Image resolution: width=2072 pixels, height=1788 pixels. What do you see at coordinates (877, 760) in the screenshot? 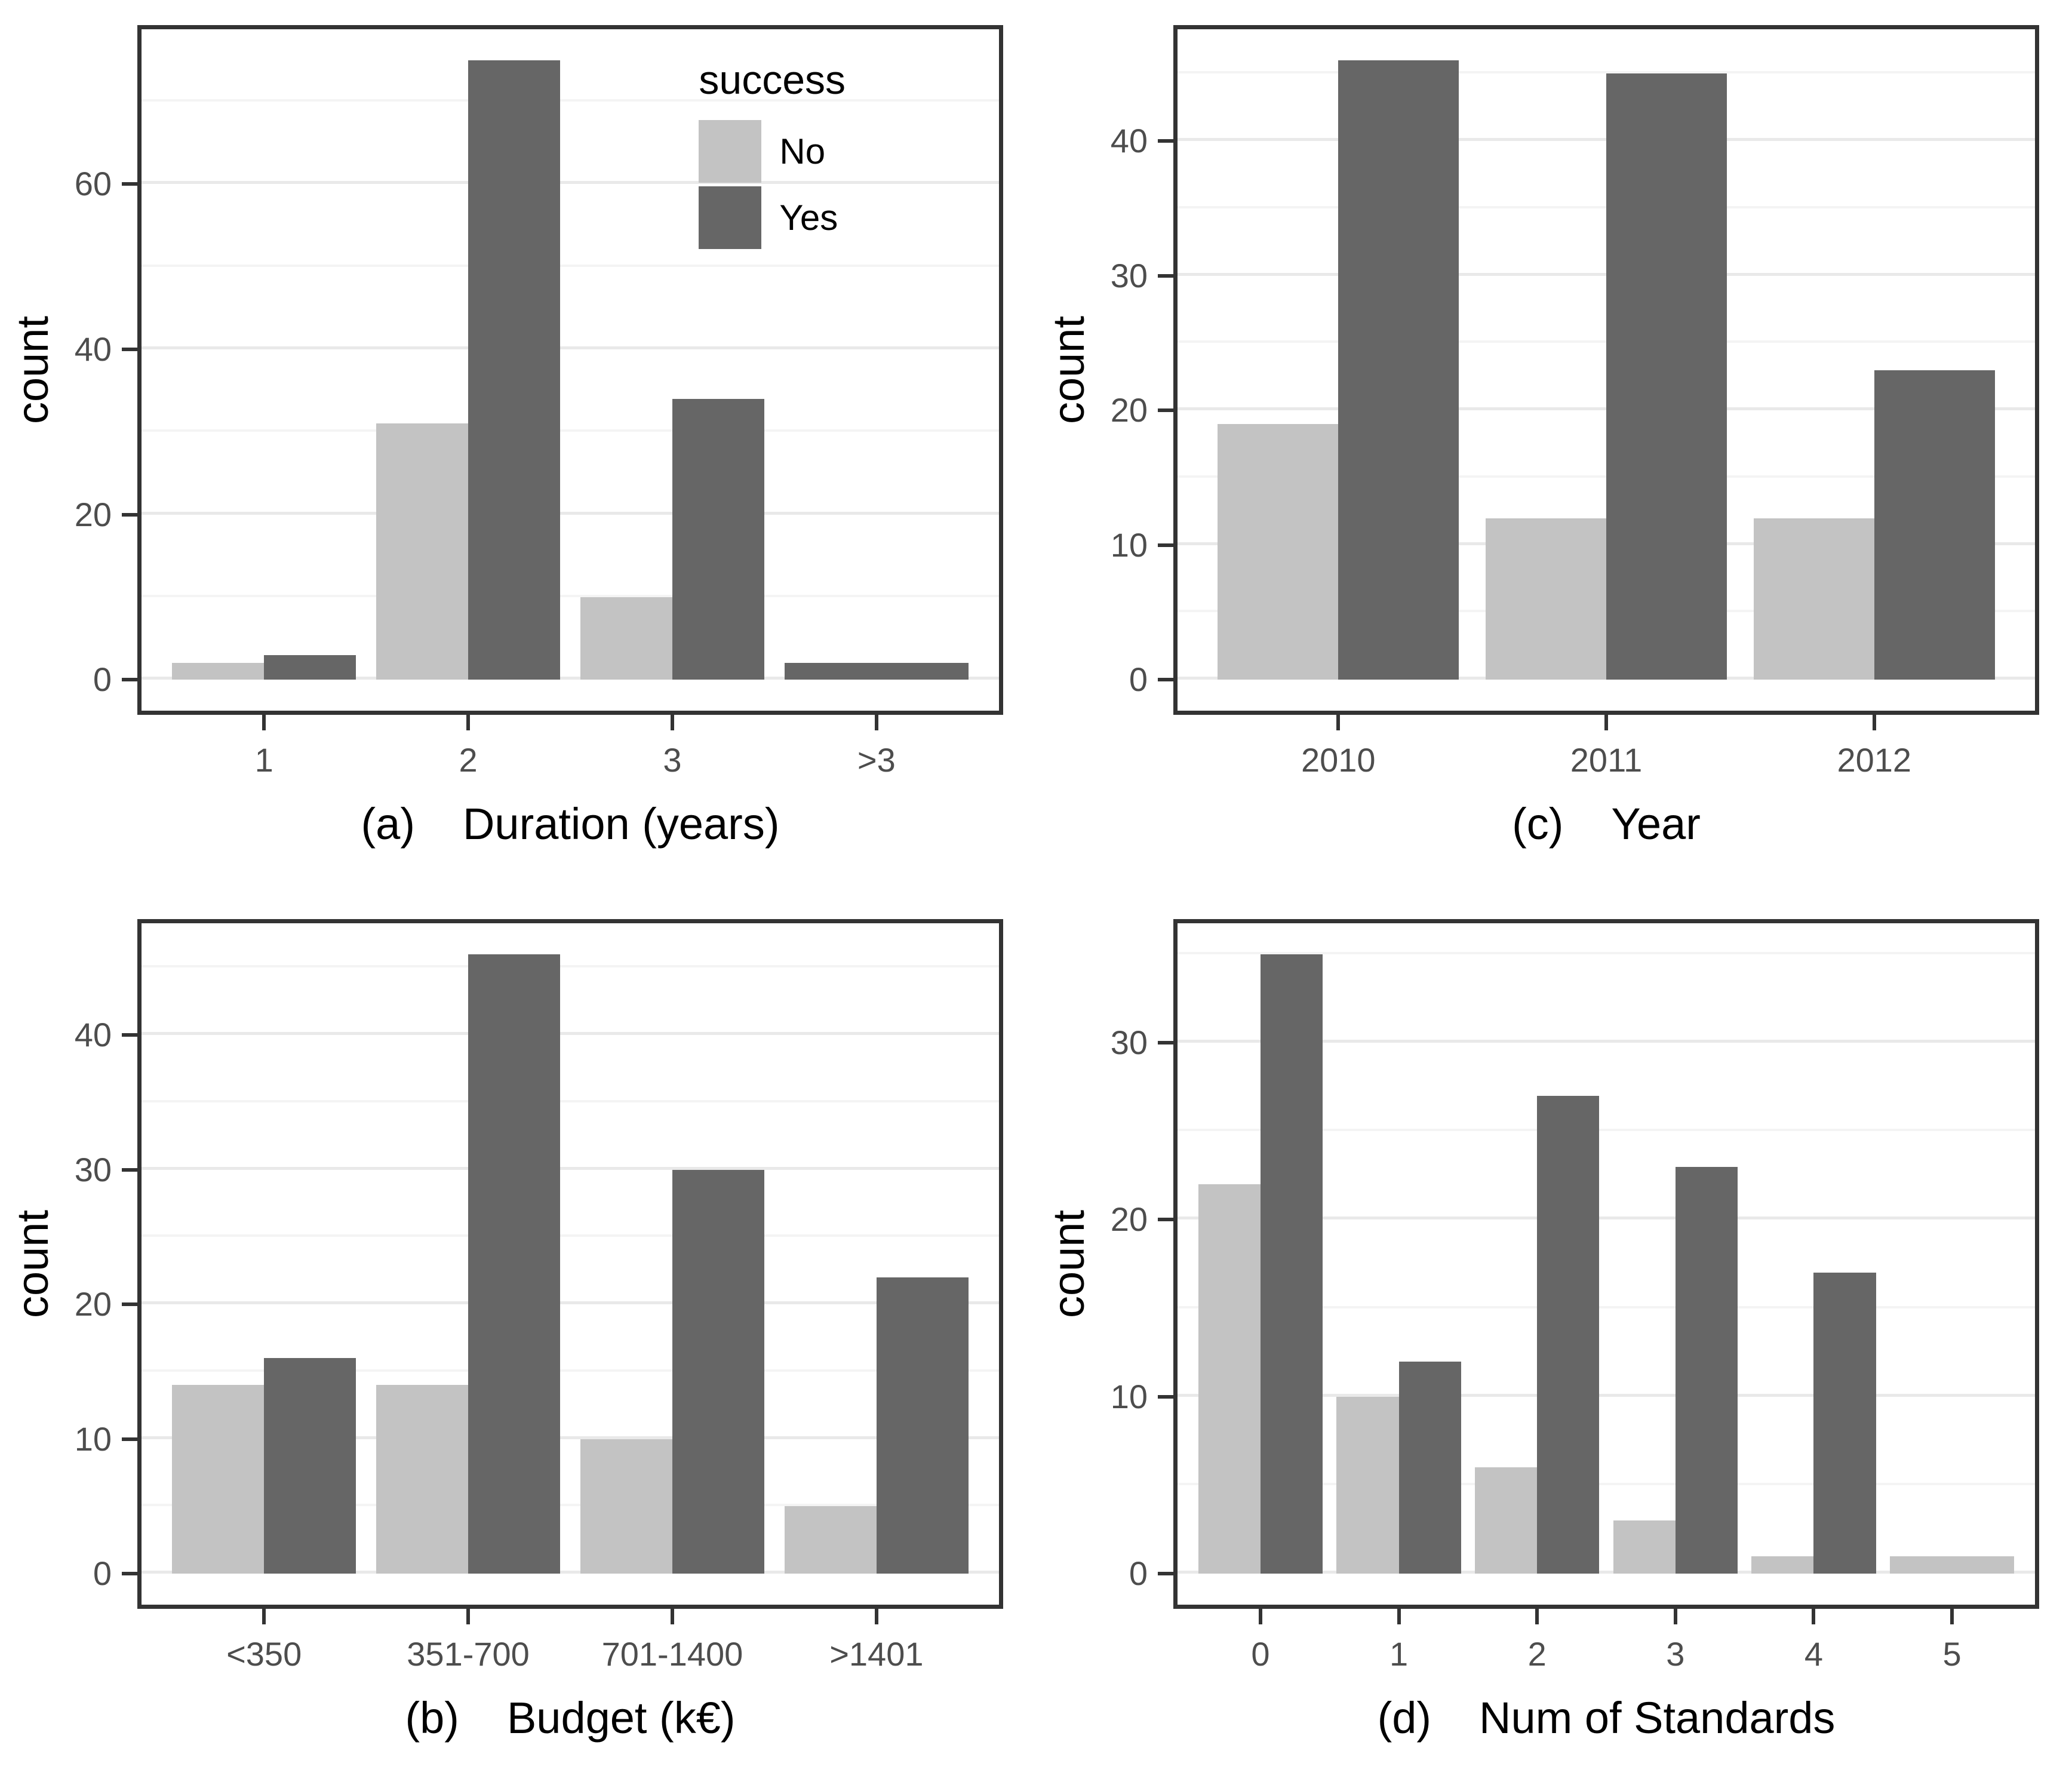
I see `x-tick-label: >3` at bounding box center [877, 760].